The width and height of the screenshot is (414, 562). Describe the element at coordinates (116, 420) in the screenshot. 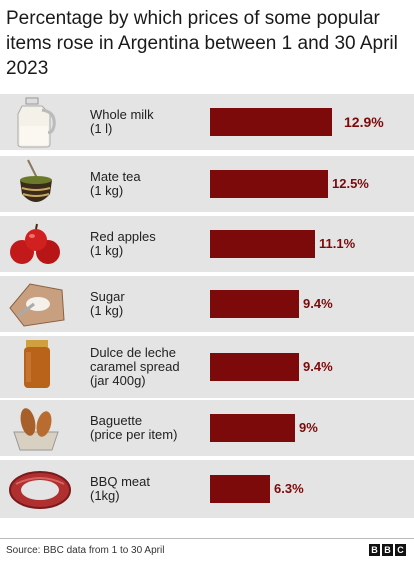

I see `category-label-line: Baguette` at that location.